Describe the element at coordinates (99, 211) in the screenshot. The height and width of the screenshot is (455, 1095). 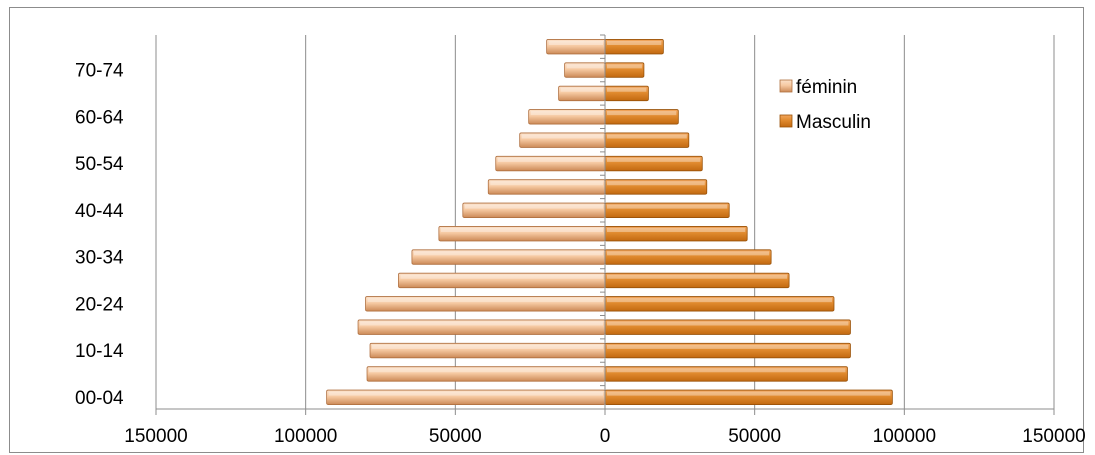
I see `y-tick-label: 40-44` at that location.